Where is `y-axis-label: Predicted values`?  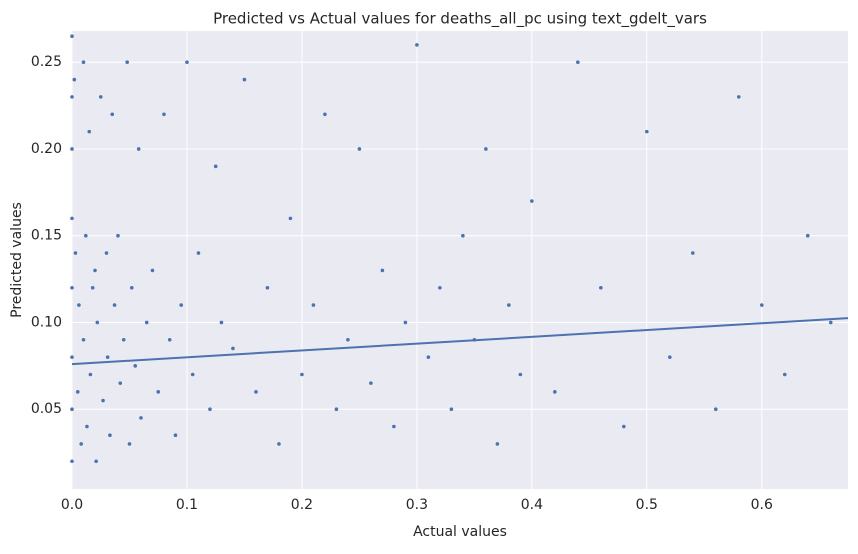
y-axis-label: Predicted values is located at coordinates (17, 260).